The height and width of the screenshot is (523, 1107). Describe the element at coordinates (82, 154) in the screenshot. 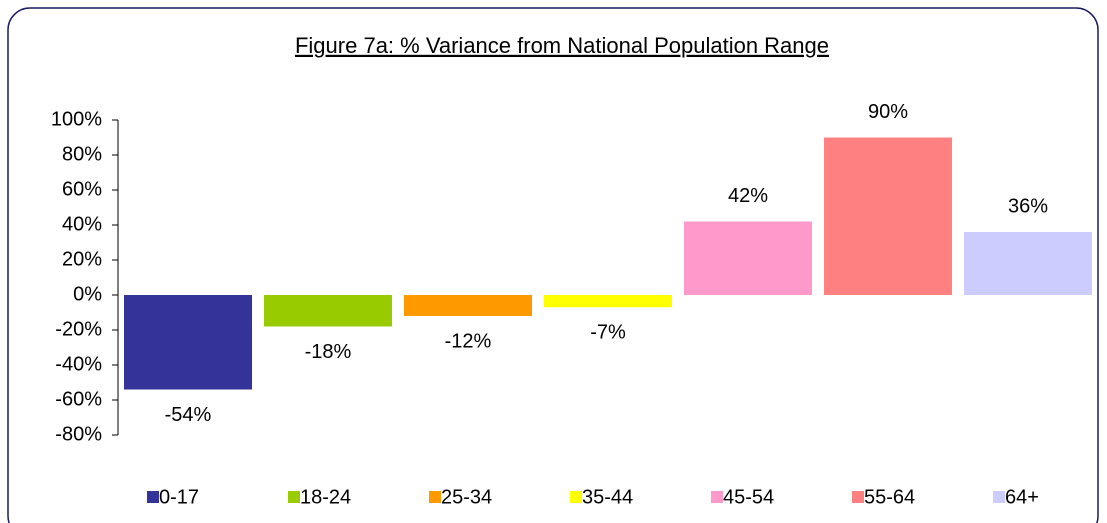

I see `y-tick-label: 80%` at that location.